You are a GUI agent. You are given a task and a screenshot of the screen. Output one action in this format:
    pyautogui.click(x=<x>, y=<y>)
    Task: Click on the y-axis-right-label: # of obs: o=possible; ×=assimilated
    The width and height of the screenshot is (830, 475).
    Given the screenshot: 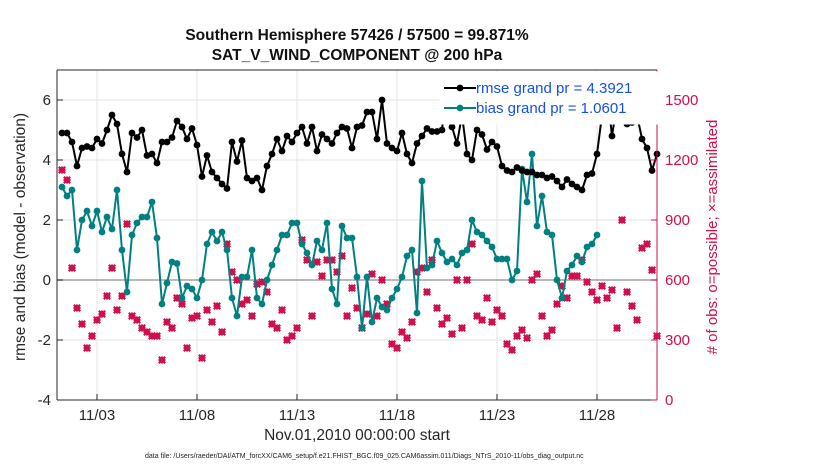 What is the action you would take?
    pyautogui.click(x=712, y=237)
    